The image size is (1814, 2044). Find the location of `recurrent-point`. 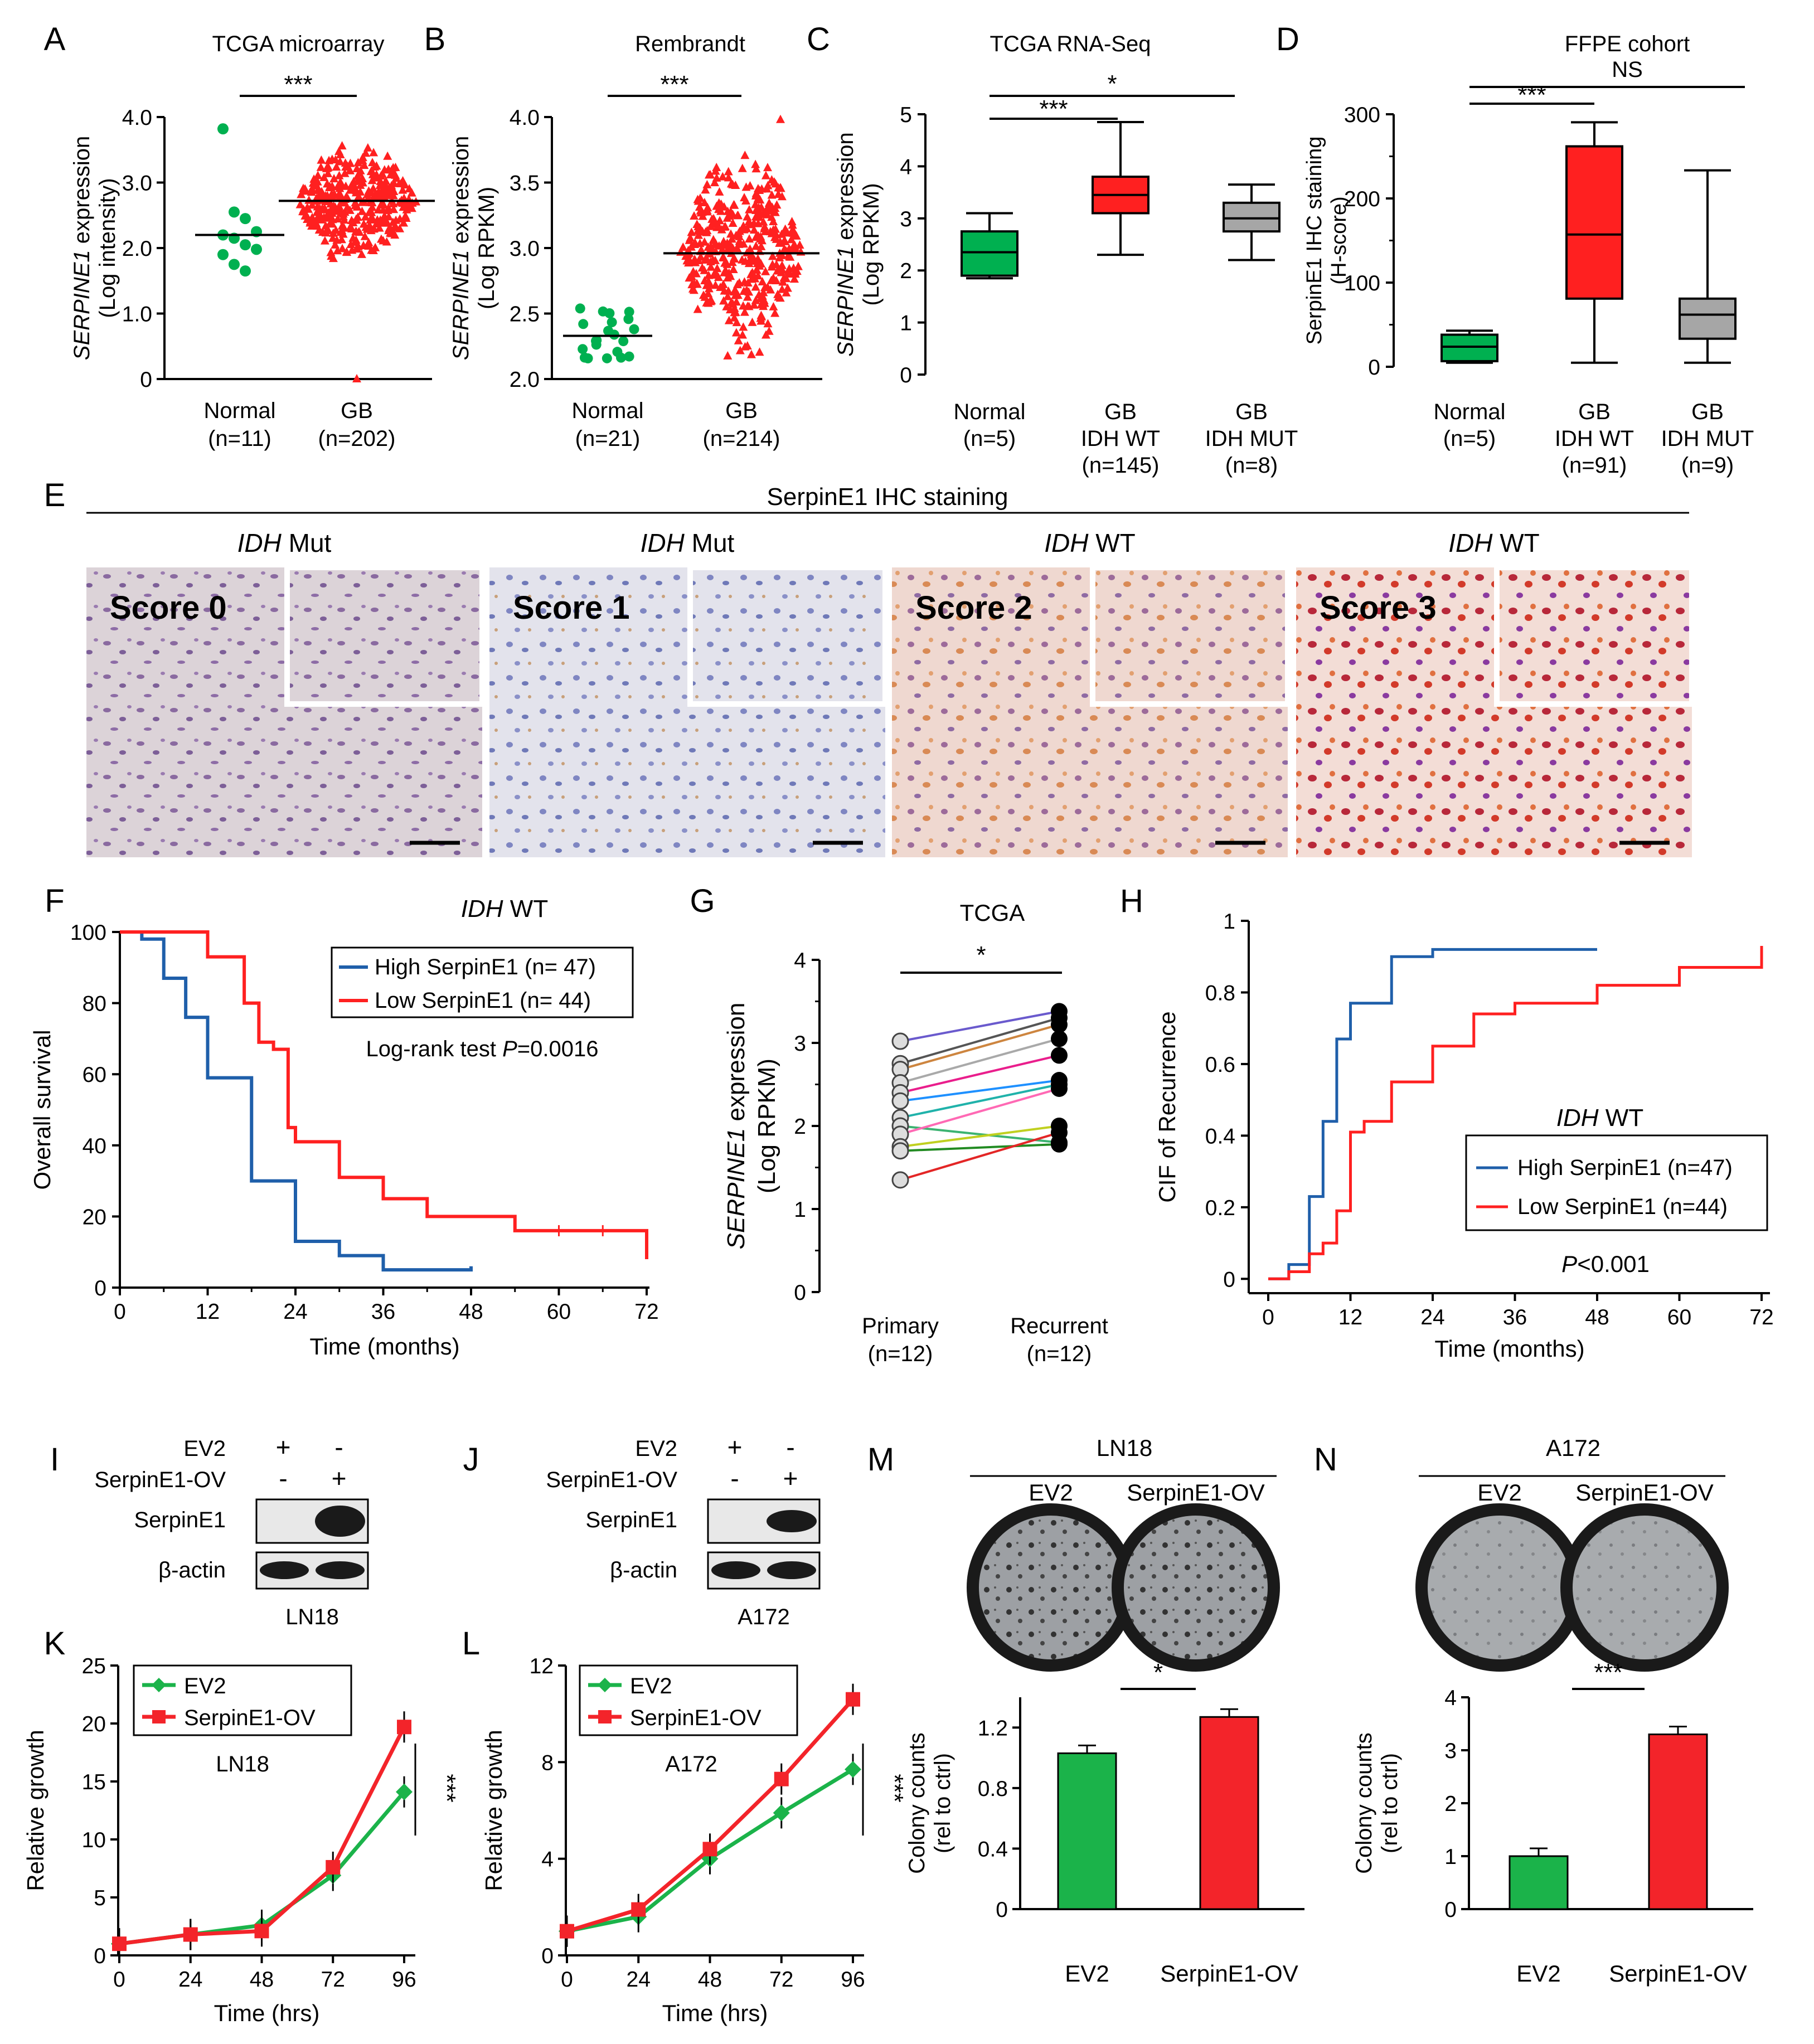

recurrent-point is located at coordinates (1059, 1024).